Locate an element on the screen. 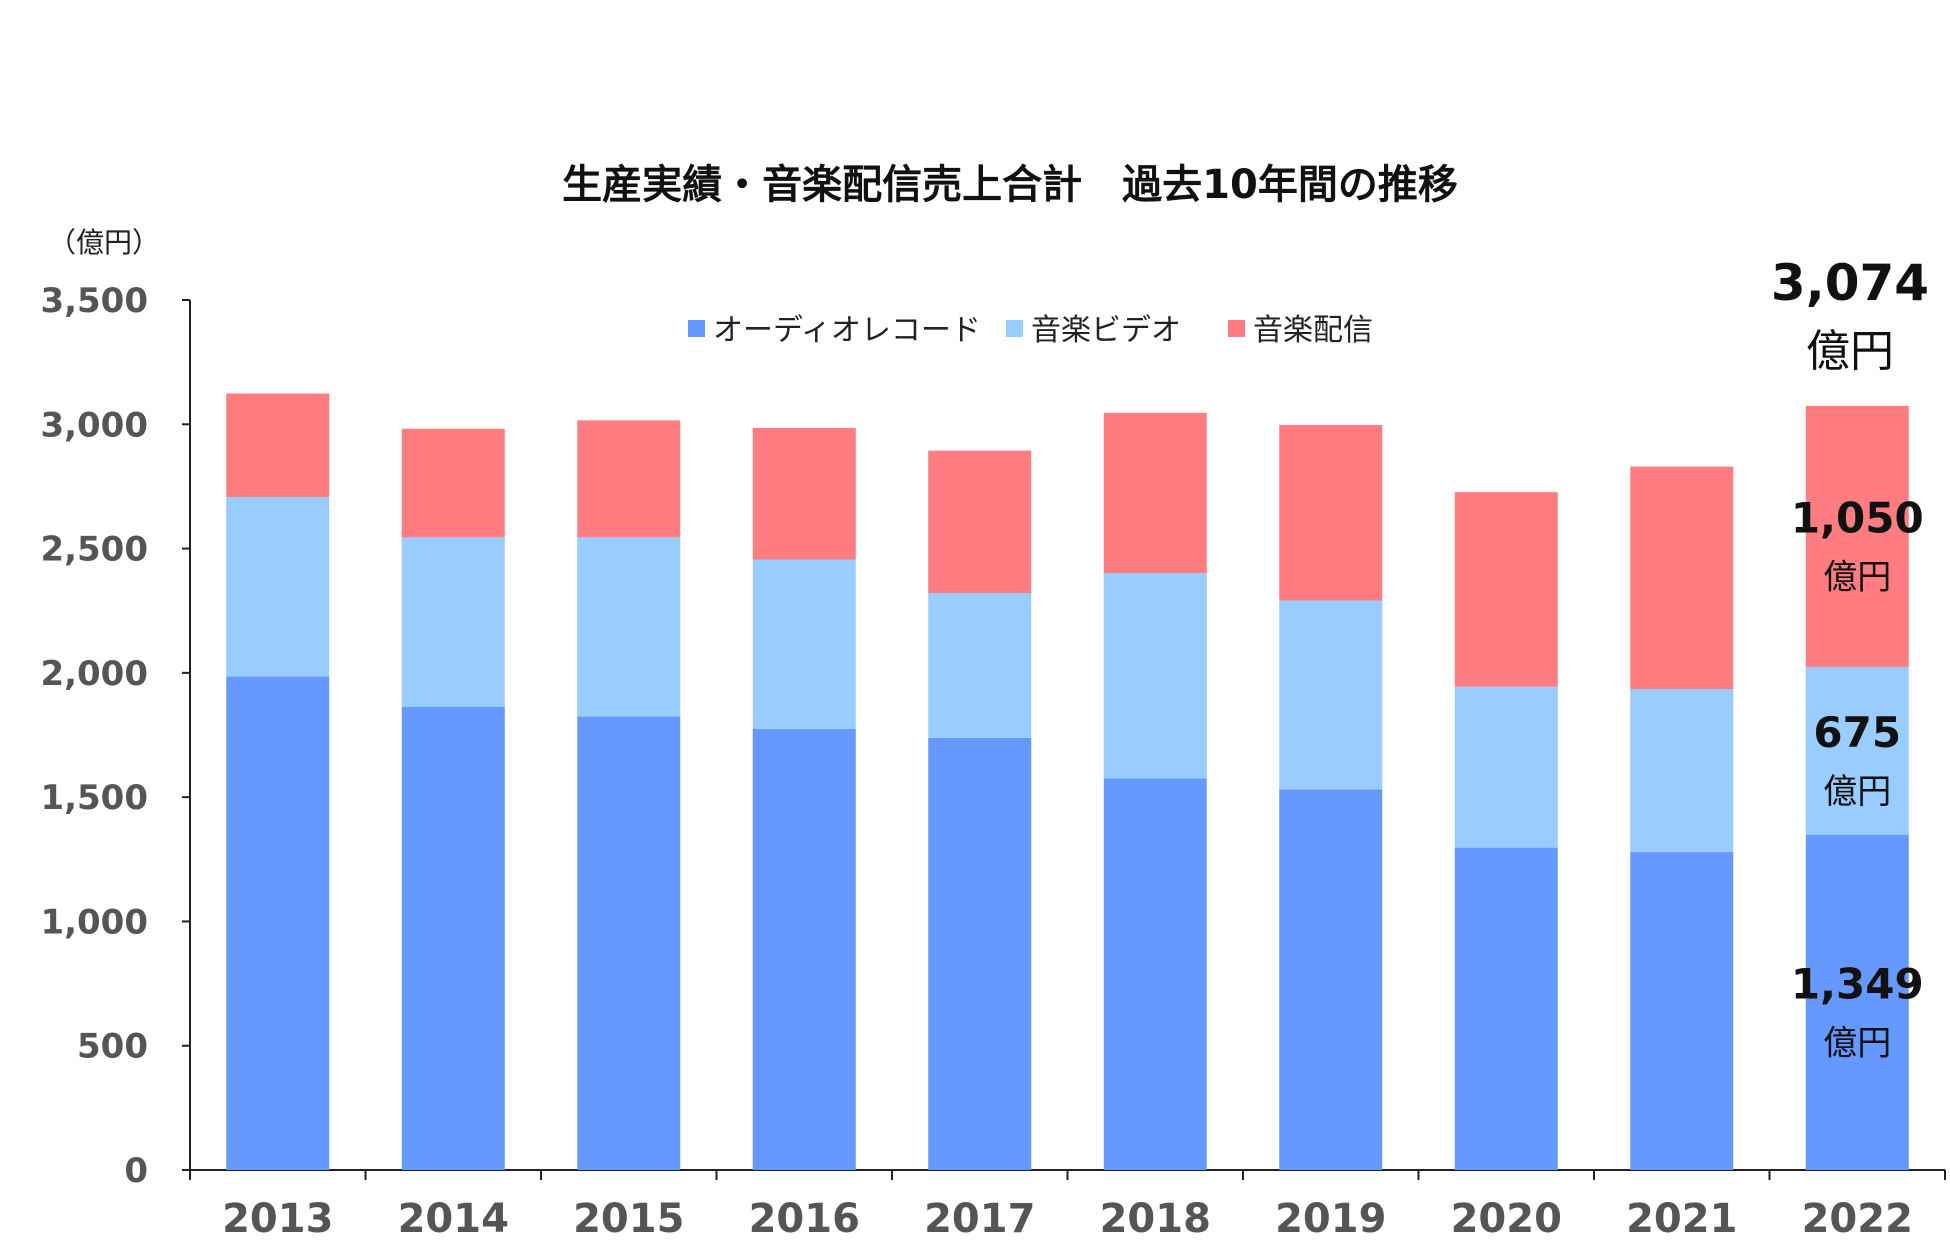 Image resolution: width=1950 pixels, height=1248 pixels. chart-title: 生産実績・音楽配信売上合計 過去10年間の推移 is located at coordinates (1010, 185).